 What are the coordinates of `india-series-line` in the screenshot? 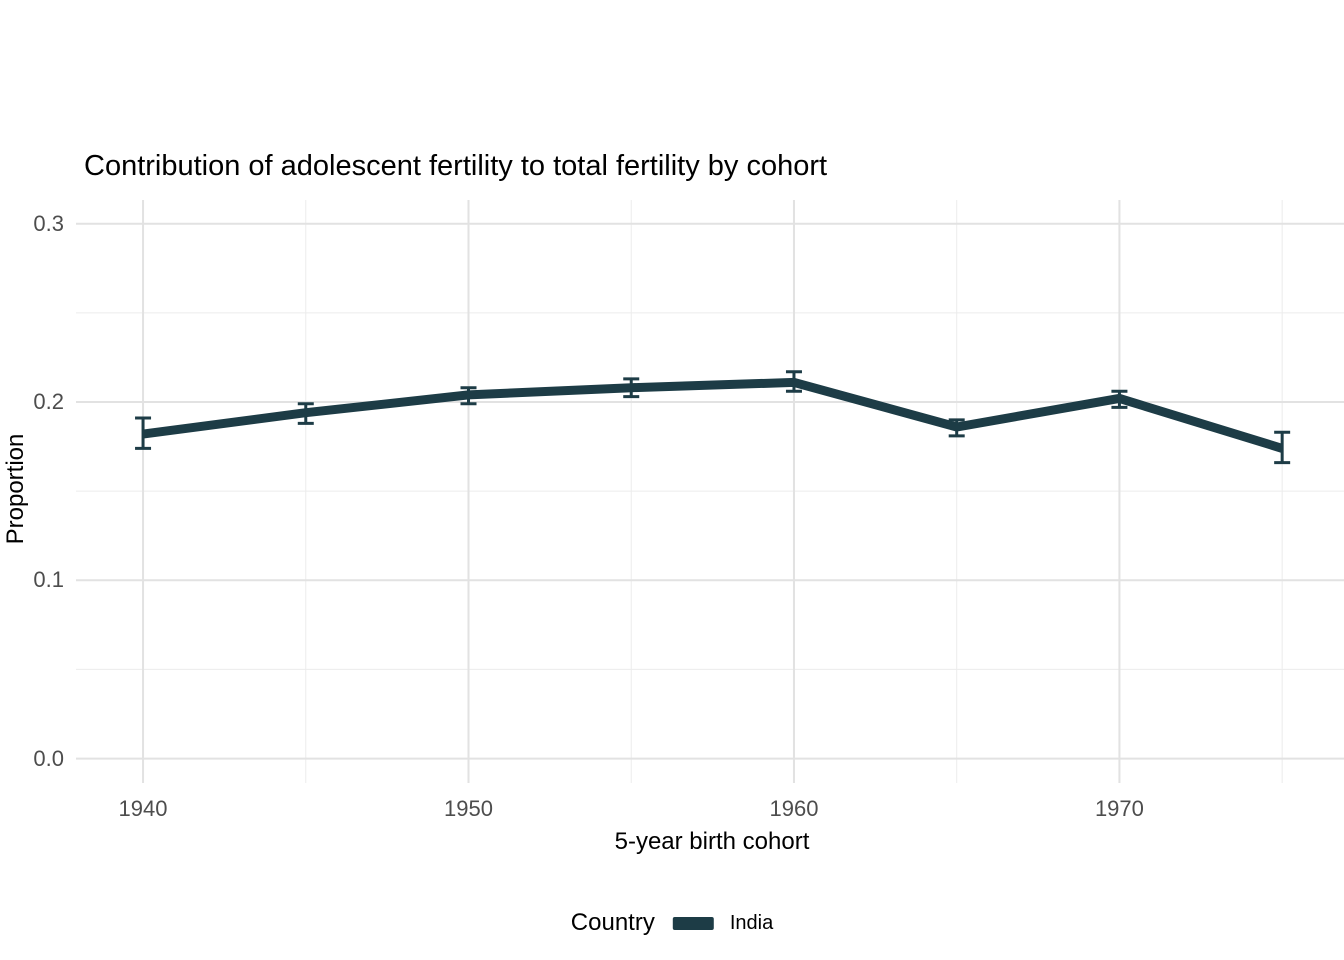 It's located at (713, 415).